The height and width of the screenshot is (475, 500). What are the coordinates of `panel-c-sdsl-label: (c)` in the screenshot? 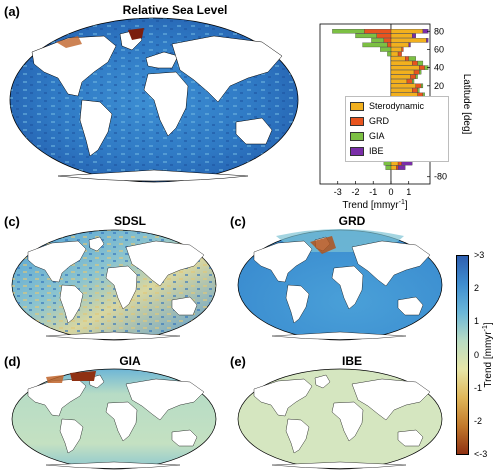 It's located at (12, 221).